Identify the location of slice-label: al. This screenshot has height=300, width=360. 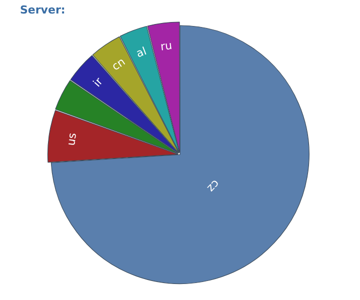
(141, 52).